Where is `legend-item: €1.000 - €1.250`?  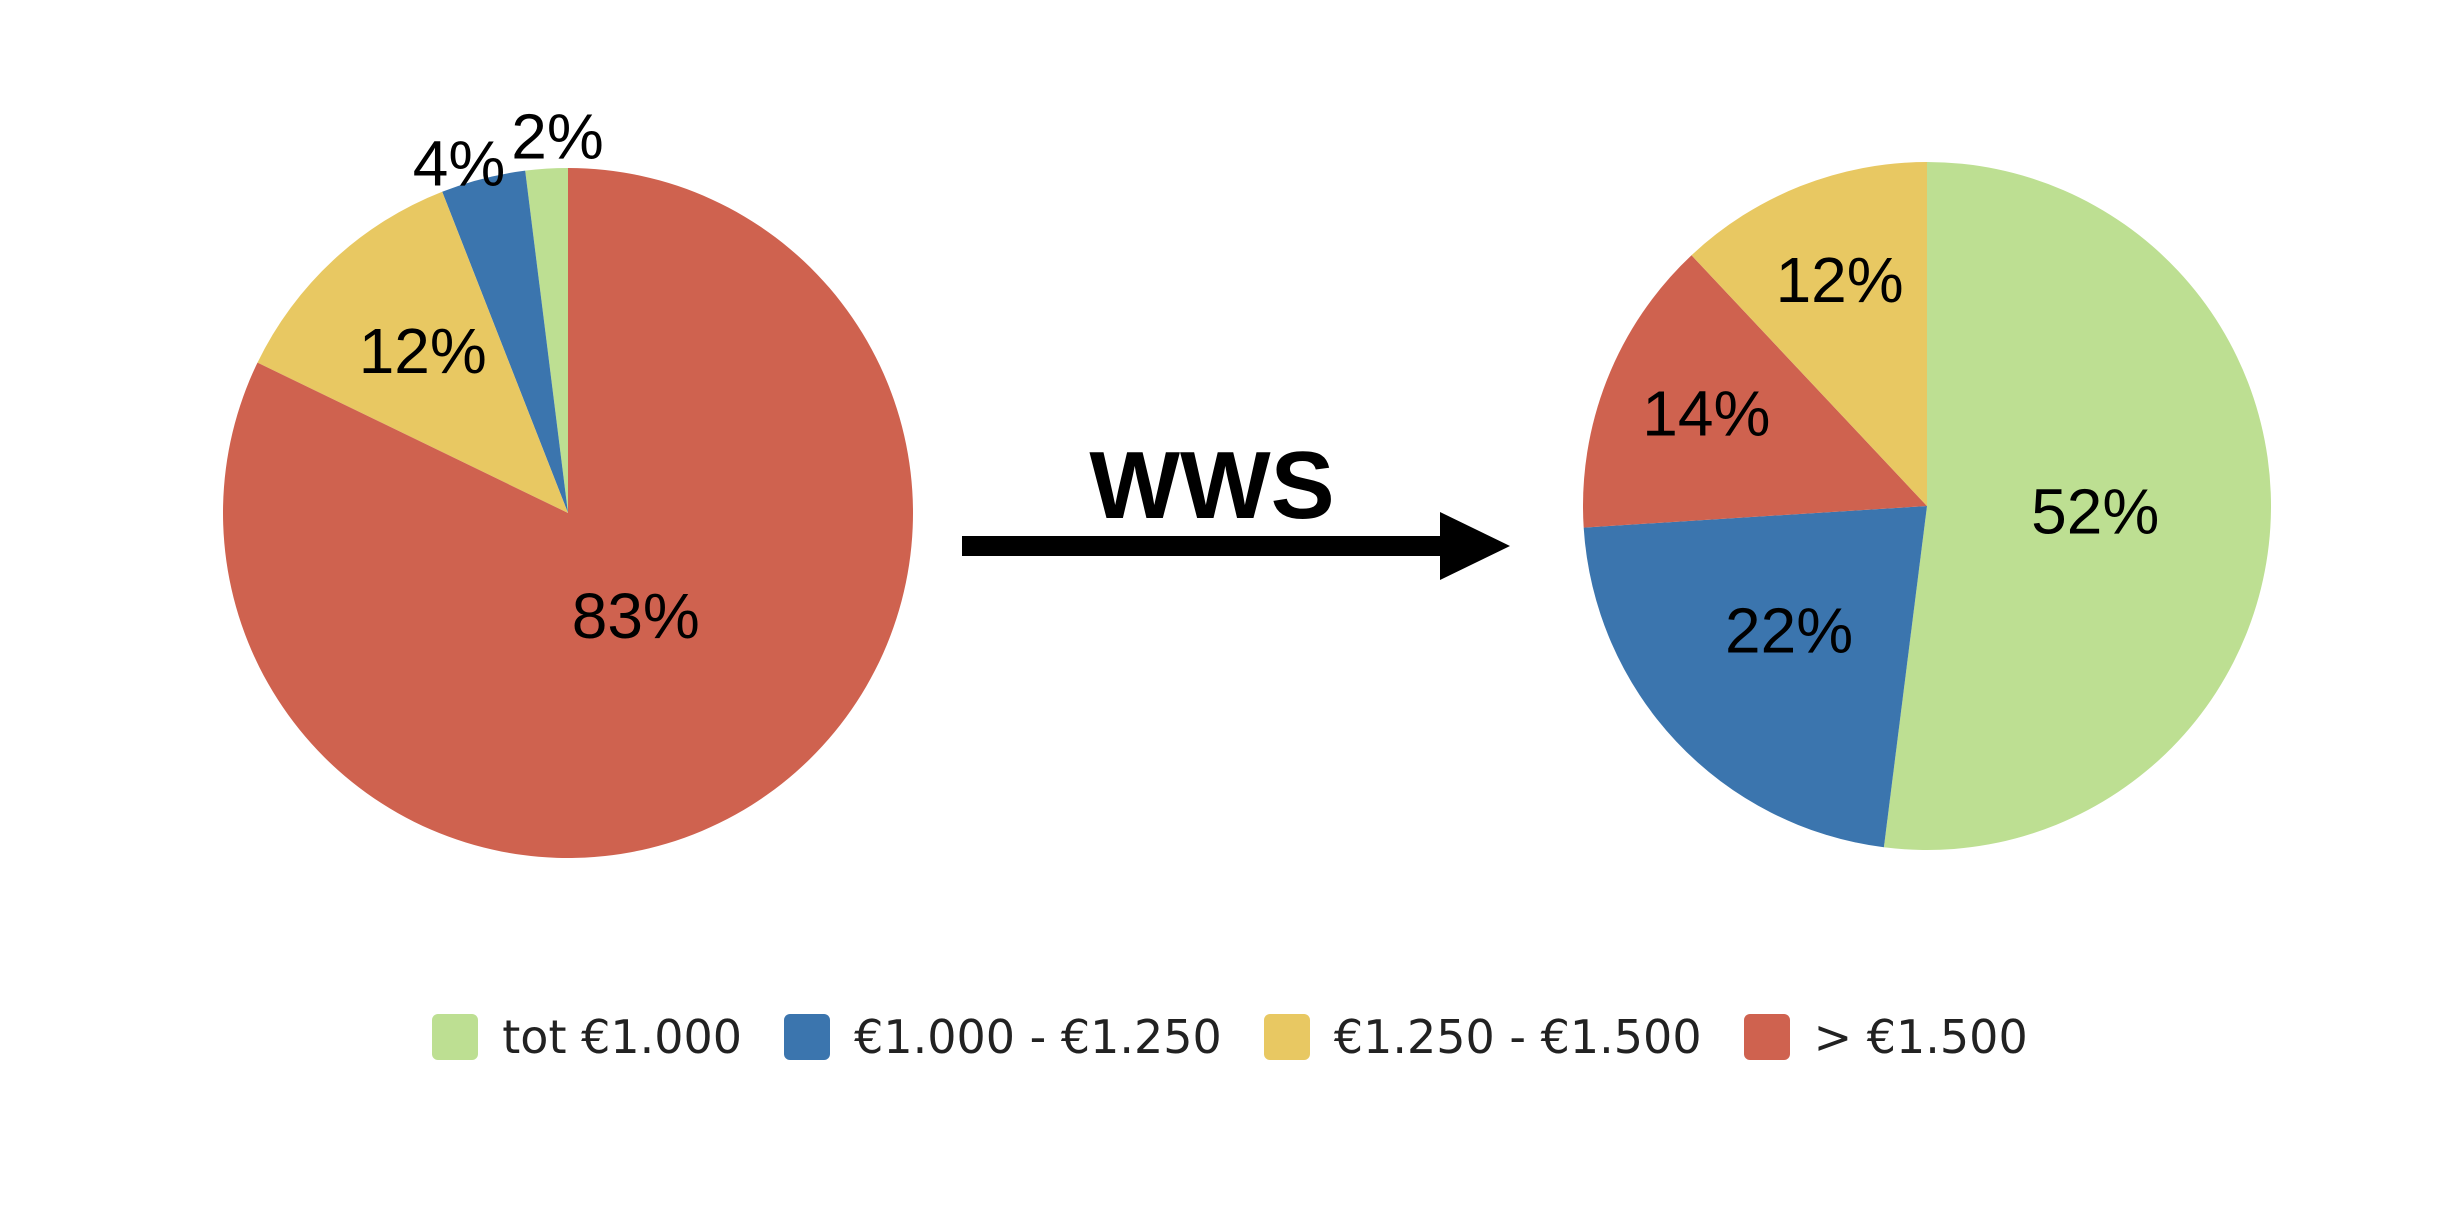 legend-item: €1.000 - €1.250 is located at coordinates (1003, 1037).